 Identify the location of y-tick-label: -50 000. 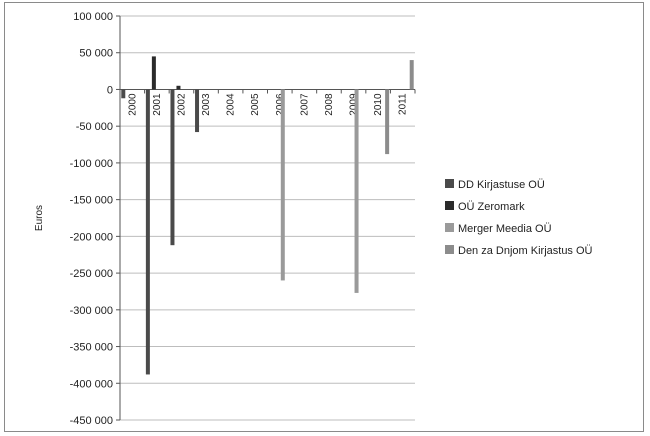
(94, 127).